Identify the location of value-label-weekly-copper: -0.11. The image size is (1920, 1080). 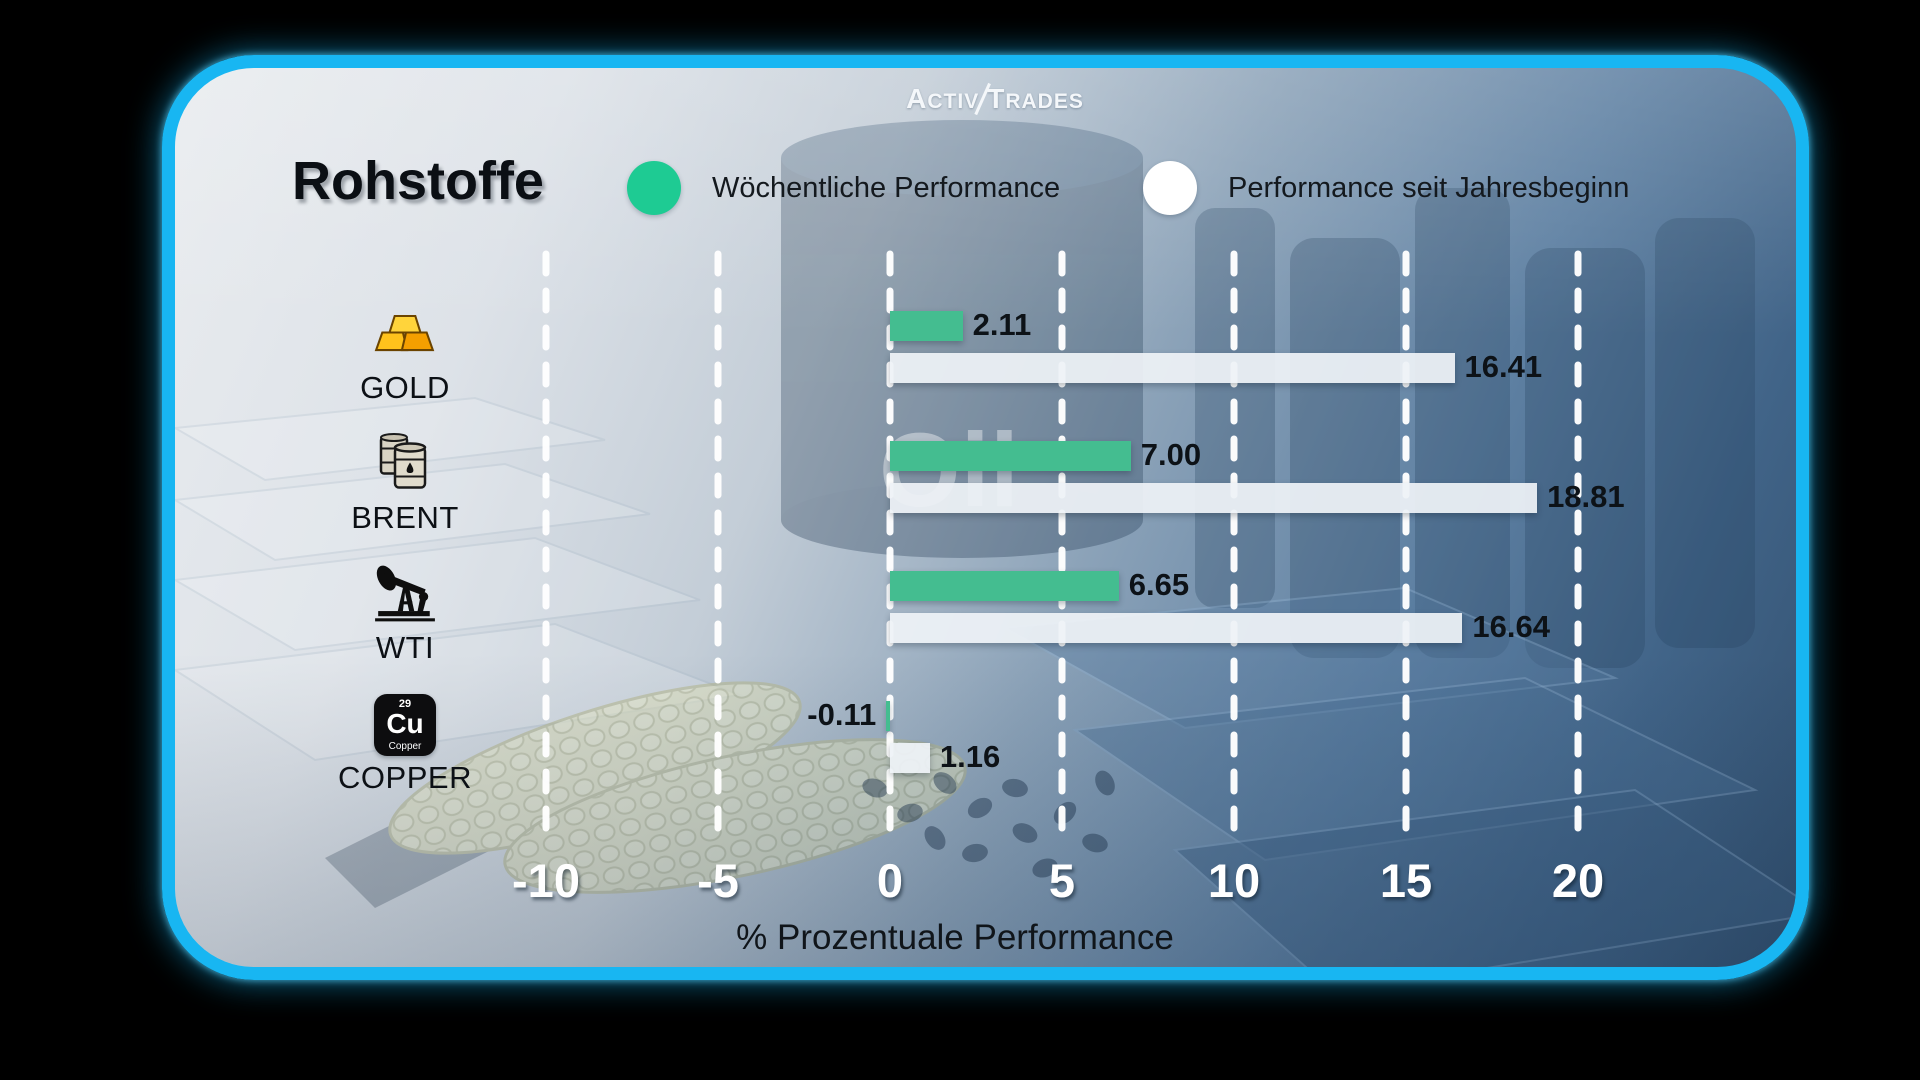
(842, 714).